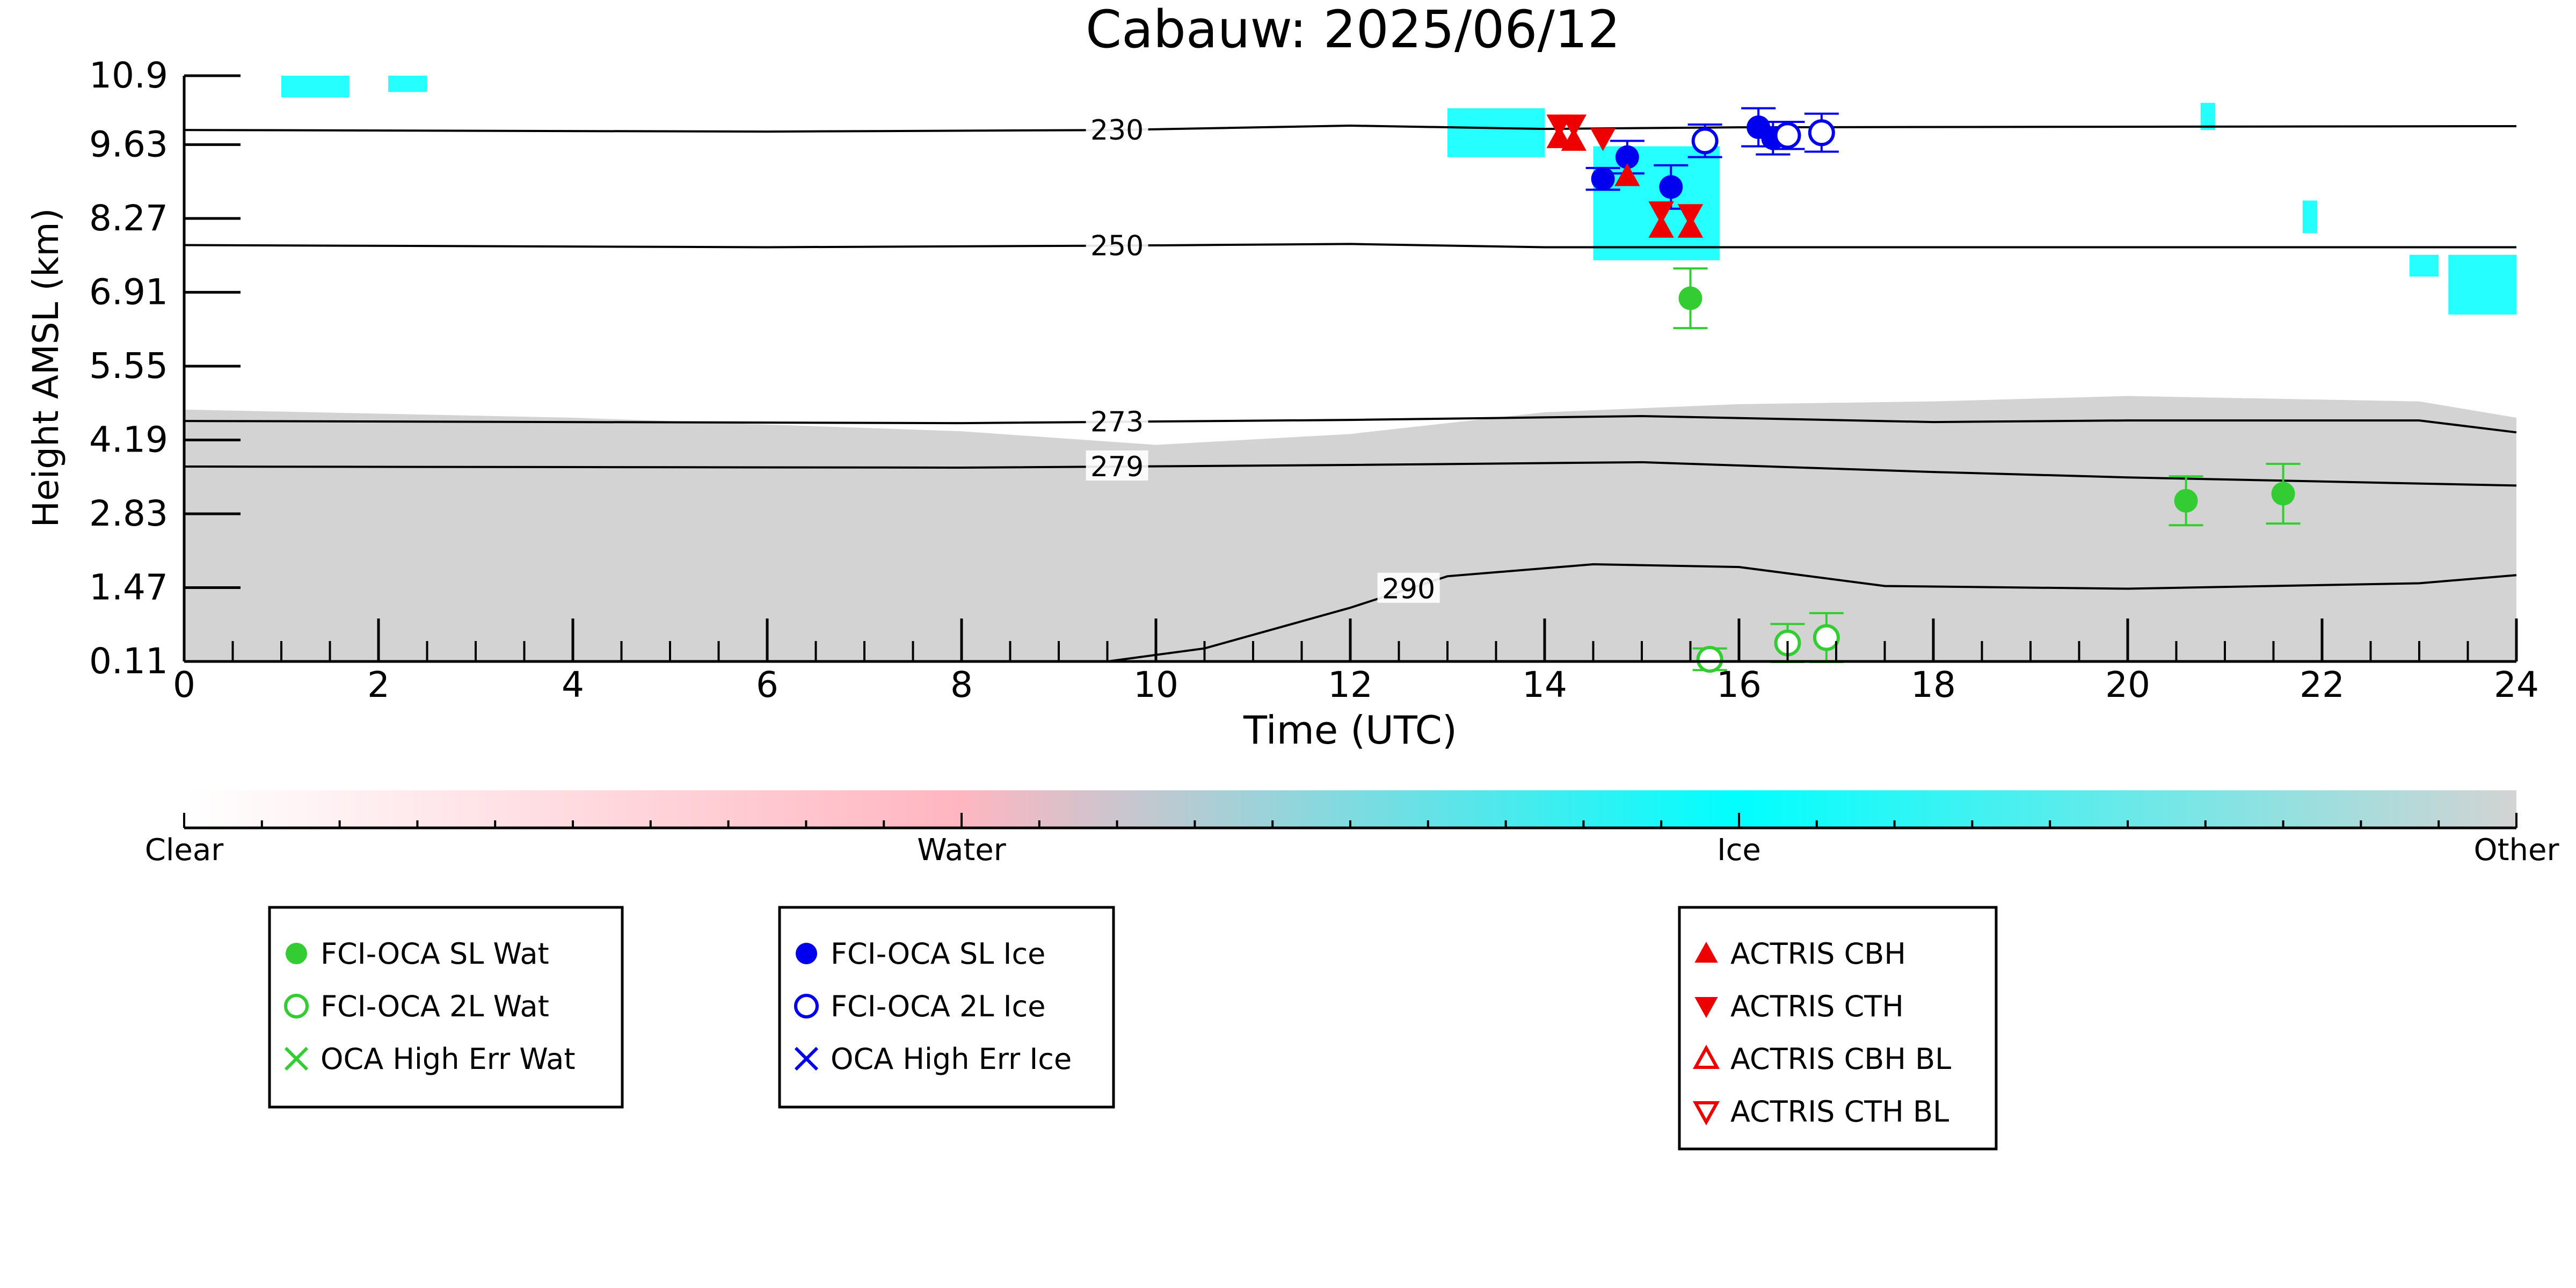  I want to click on legend-entry: ACTRIS CBH, so click(1818, 954).